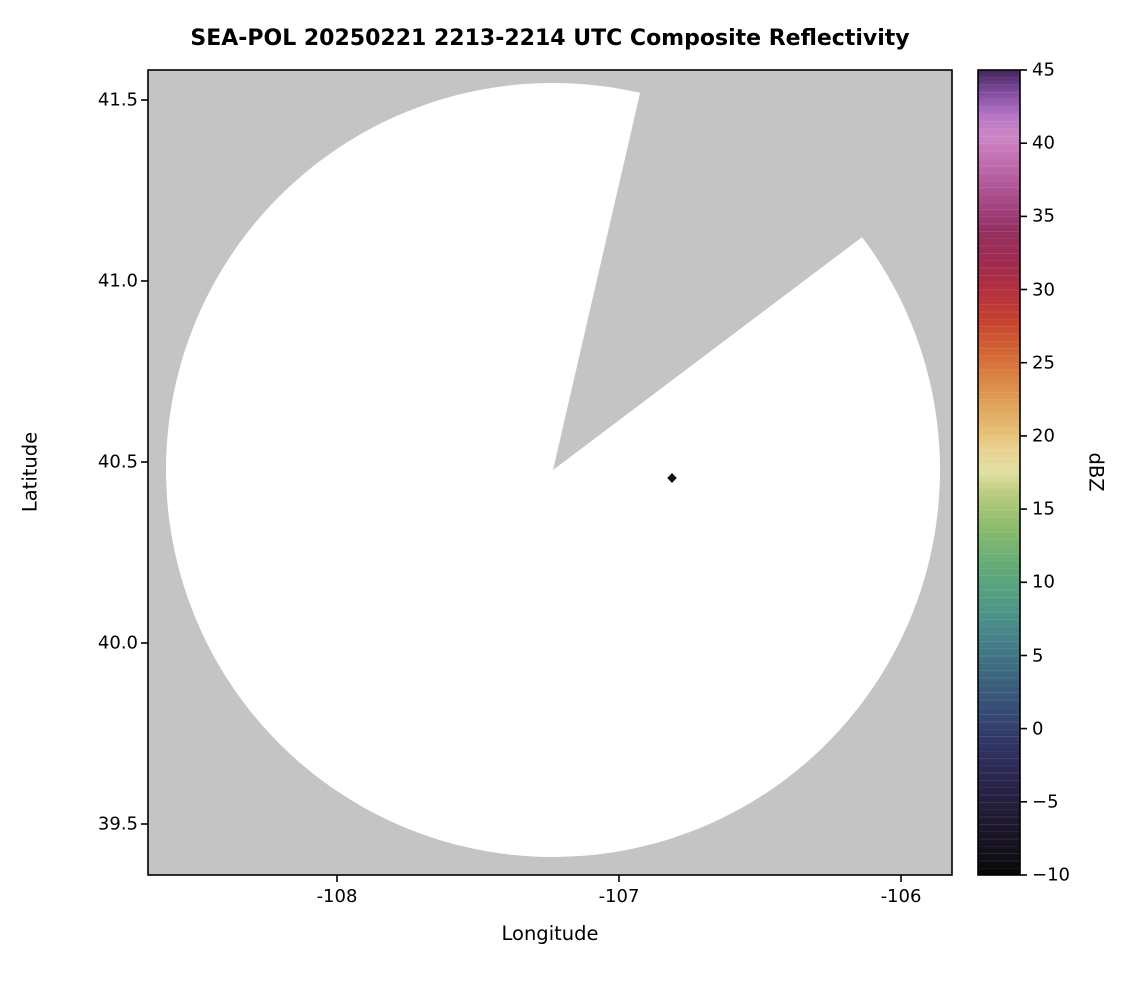 This screenshot has height=990, width=1146. I want to click on y-tick-marks, so click(144, 462).